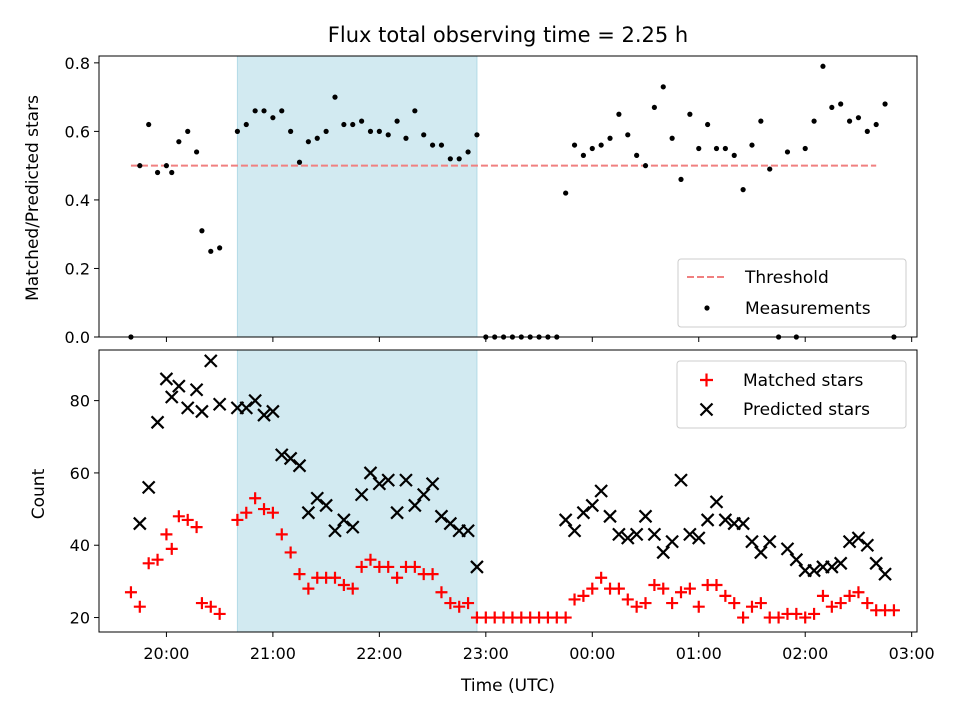 This screenshot has height=720, width=960. I want to click on top-legend-box, so click(792, 293).